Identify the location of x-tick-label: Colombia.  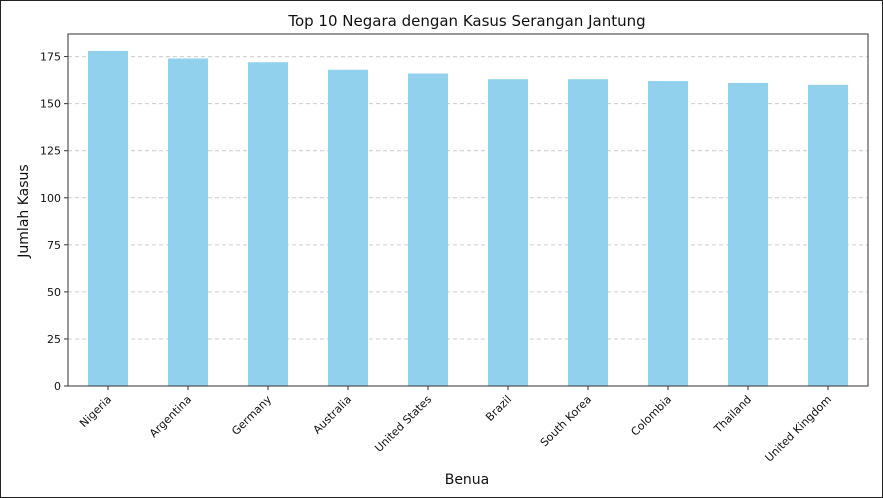
(651, 416).